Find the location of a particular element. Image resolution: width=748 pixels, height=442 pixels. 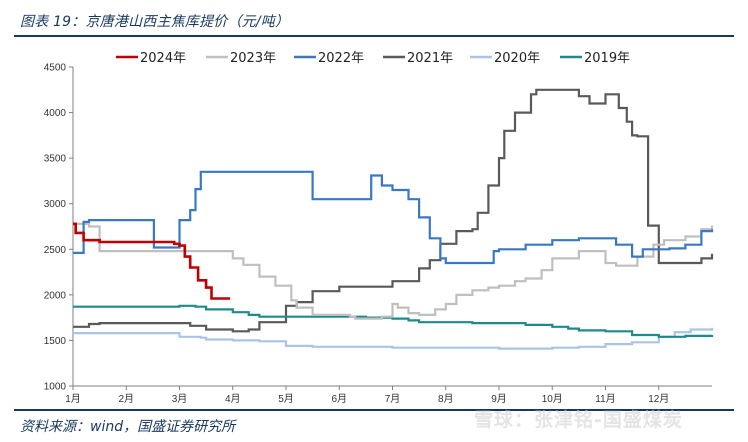

chart-legend: 2024年 2023年 2022年 2021年 2020年 2019年 is located at coordinates (373, 58).